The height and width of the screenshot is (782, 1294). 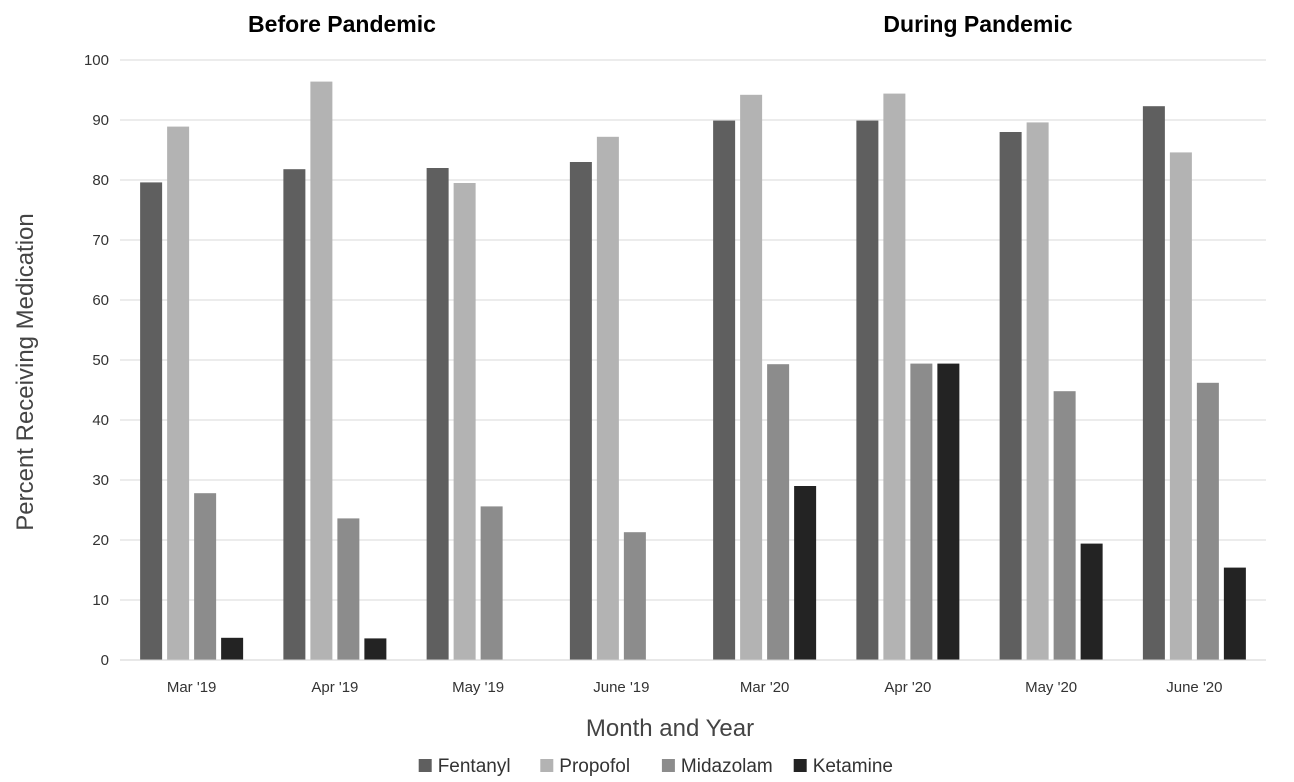 What do you see at coordinates (800, 765) in the screenshot?
I see `legend-swatch-ketamine` at bounding box center [800, 765].